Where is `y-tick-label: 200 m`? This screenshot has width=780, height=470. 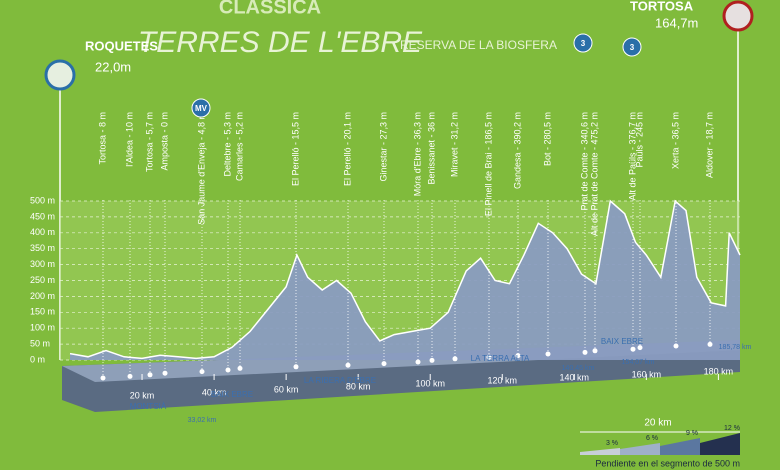 y-tick-label: 200 m is located at coordinates (42, 296).